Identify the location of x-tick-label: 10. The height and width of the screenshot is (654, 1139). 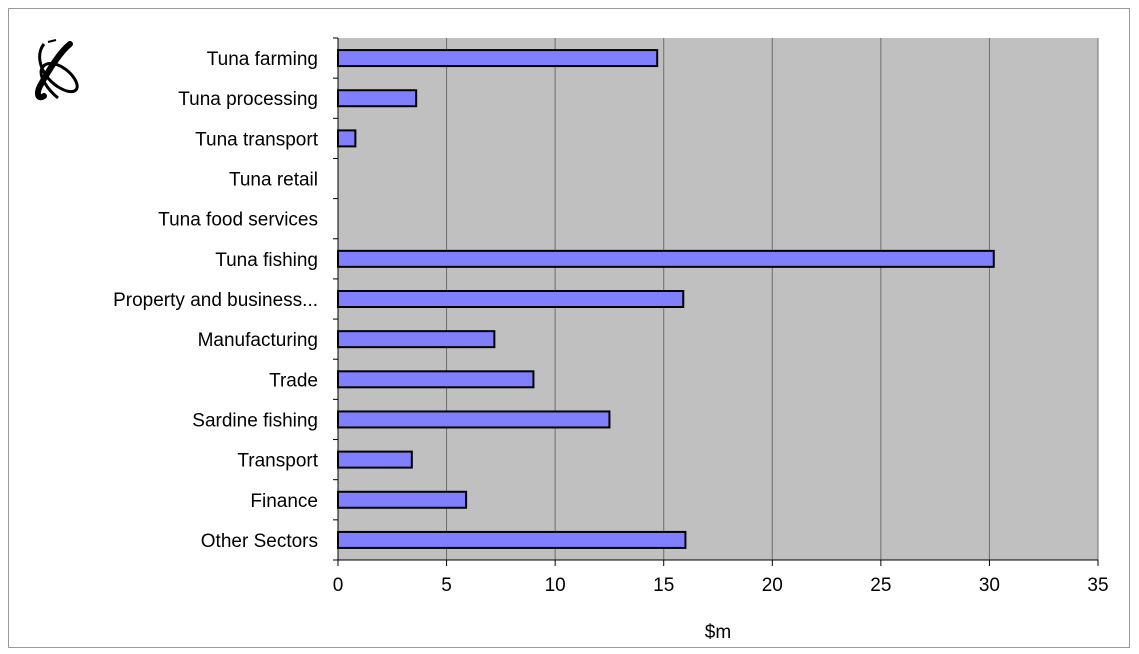
(555, 585).